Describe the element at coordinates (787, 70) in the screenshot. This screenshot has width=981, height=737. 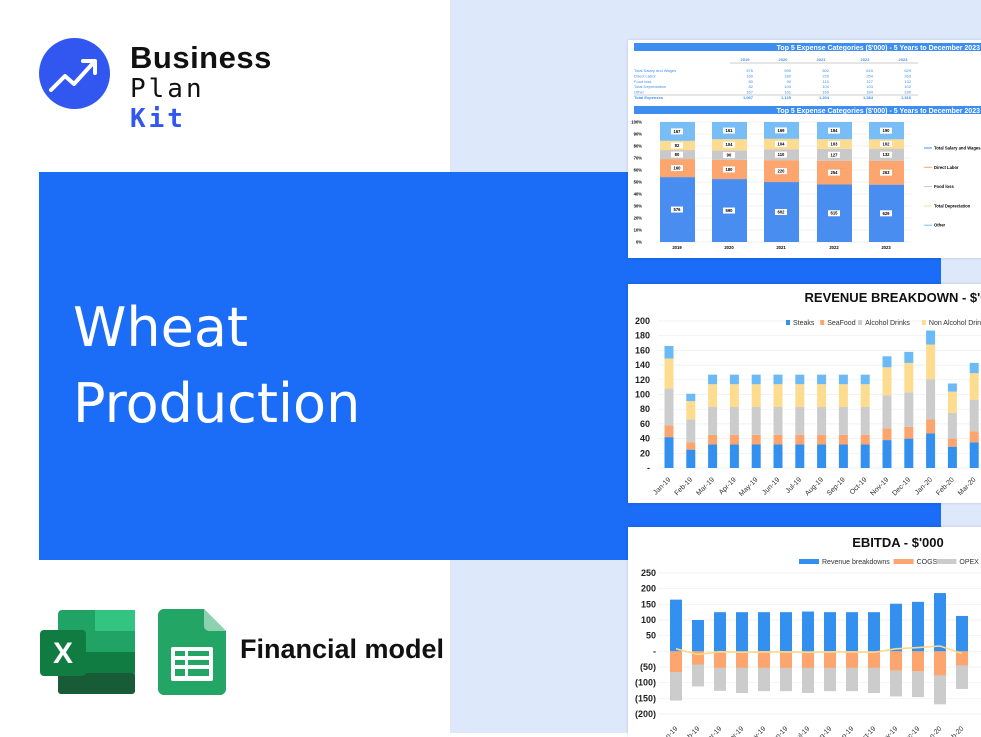
I see `table-cell: 590` at that location.